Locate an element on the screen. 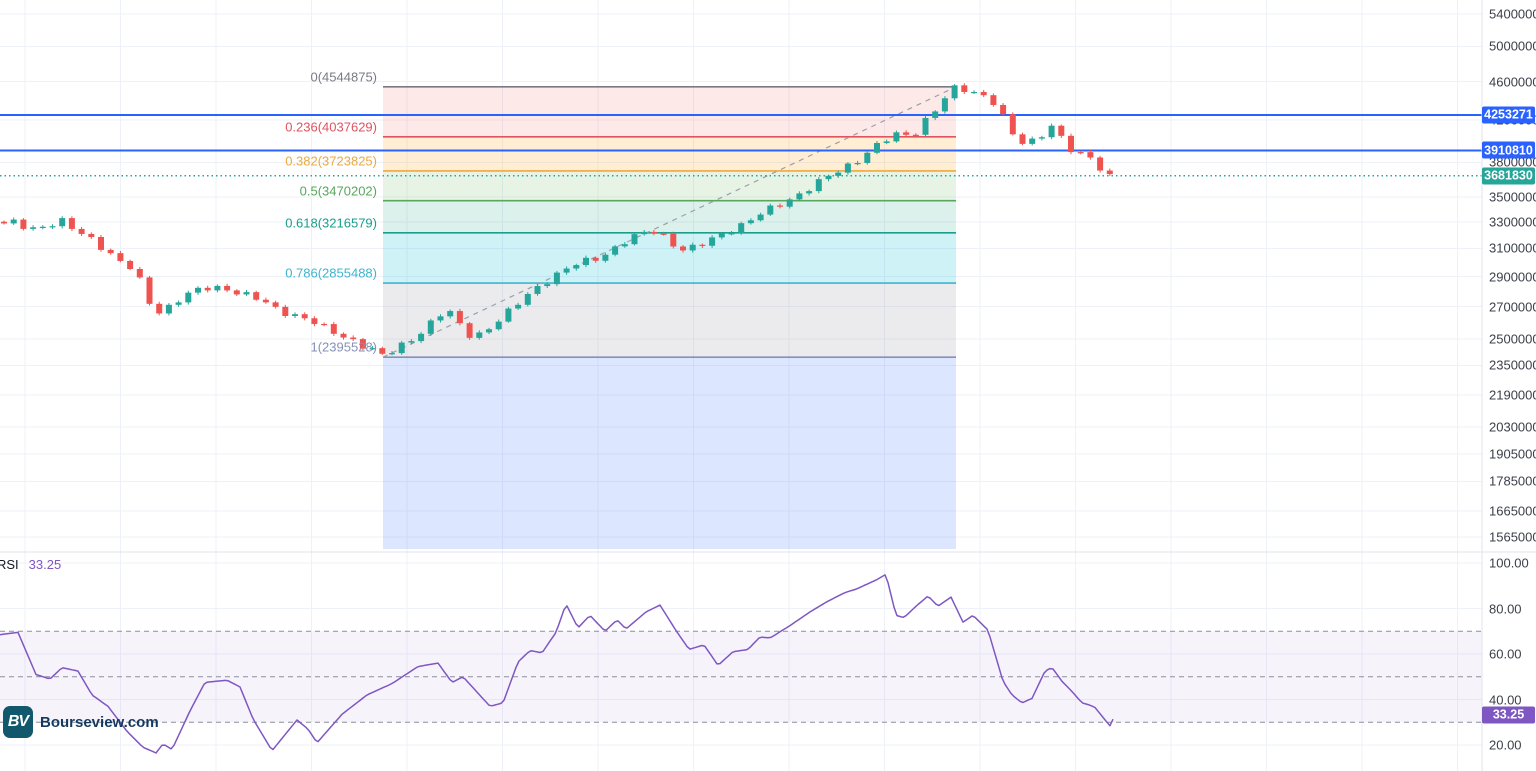  price-axis-tick: 3300000 is located at coordinates (1512, 222).